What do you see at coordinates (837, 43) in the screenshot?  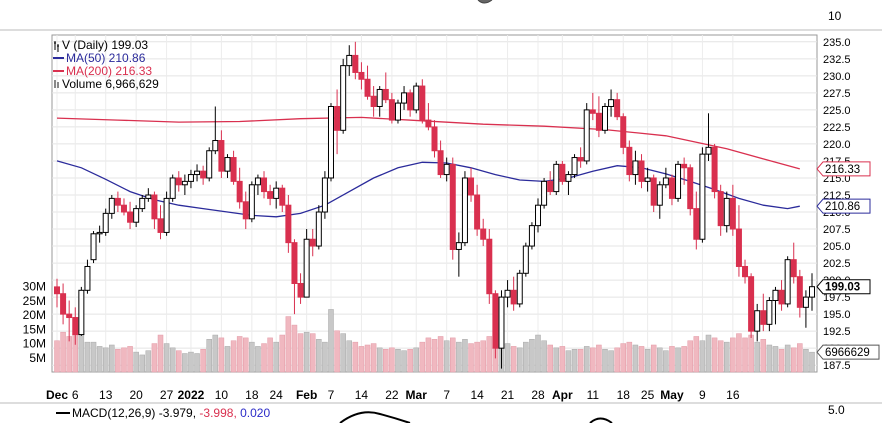 I see `price-tick-label: 235.0` at bounding box center [837, 43].